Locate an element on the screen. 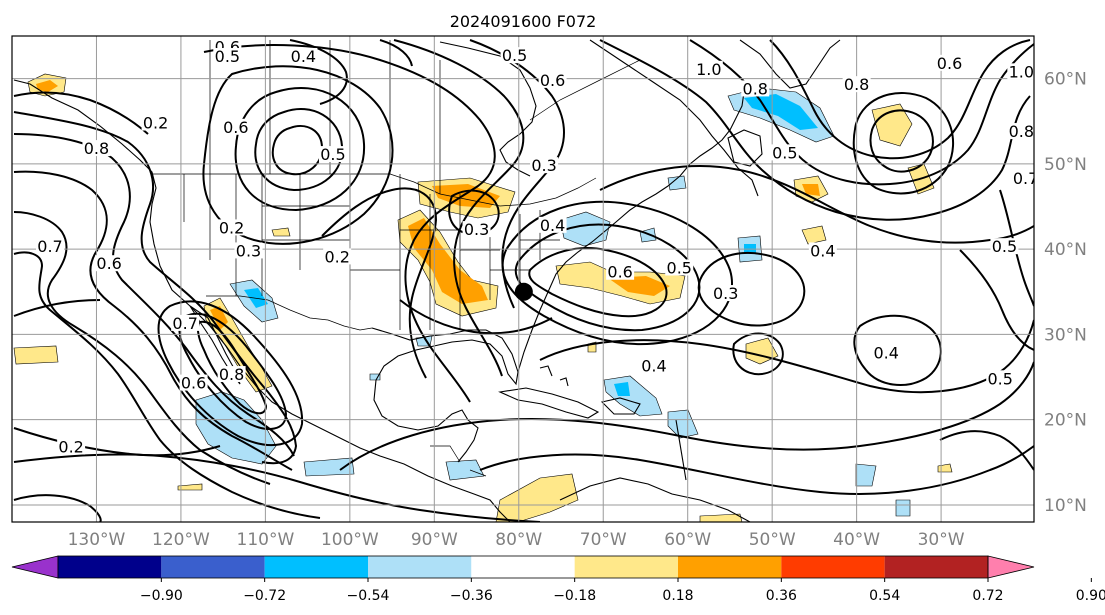  latitude-label: 60°N is located at coordinates (1065, 80).